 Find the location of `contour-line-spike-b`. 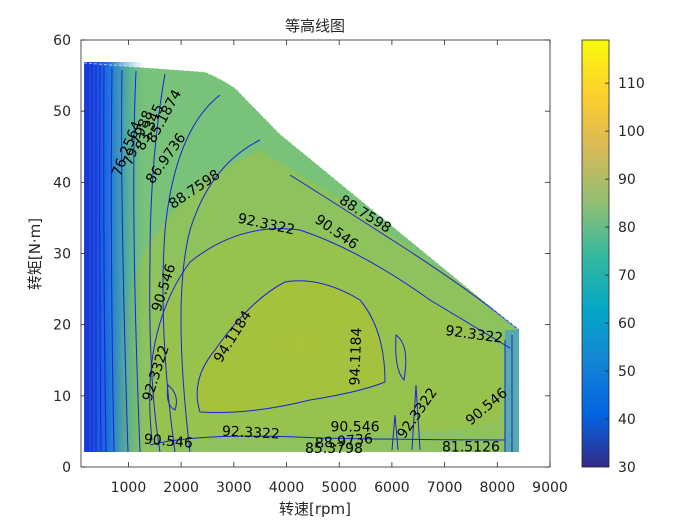

contour-line-spike-b is located at coordinates (416, 417).